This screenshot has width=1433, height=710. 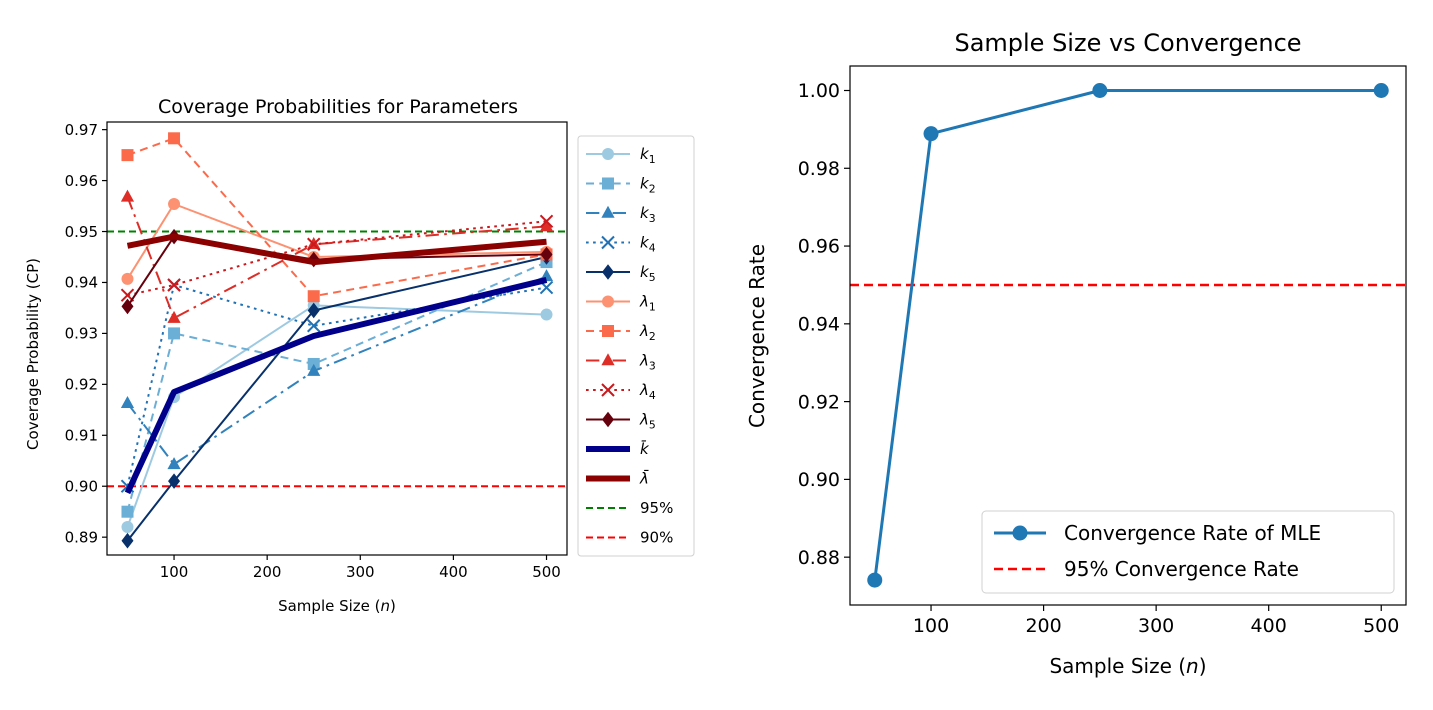 What do you see at coordinates (648, 185) in the screenshot?
I see `legend-label: k2` at bounding box center [648, 185].